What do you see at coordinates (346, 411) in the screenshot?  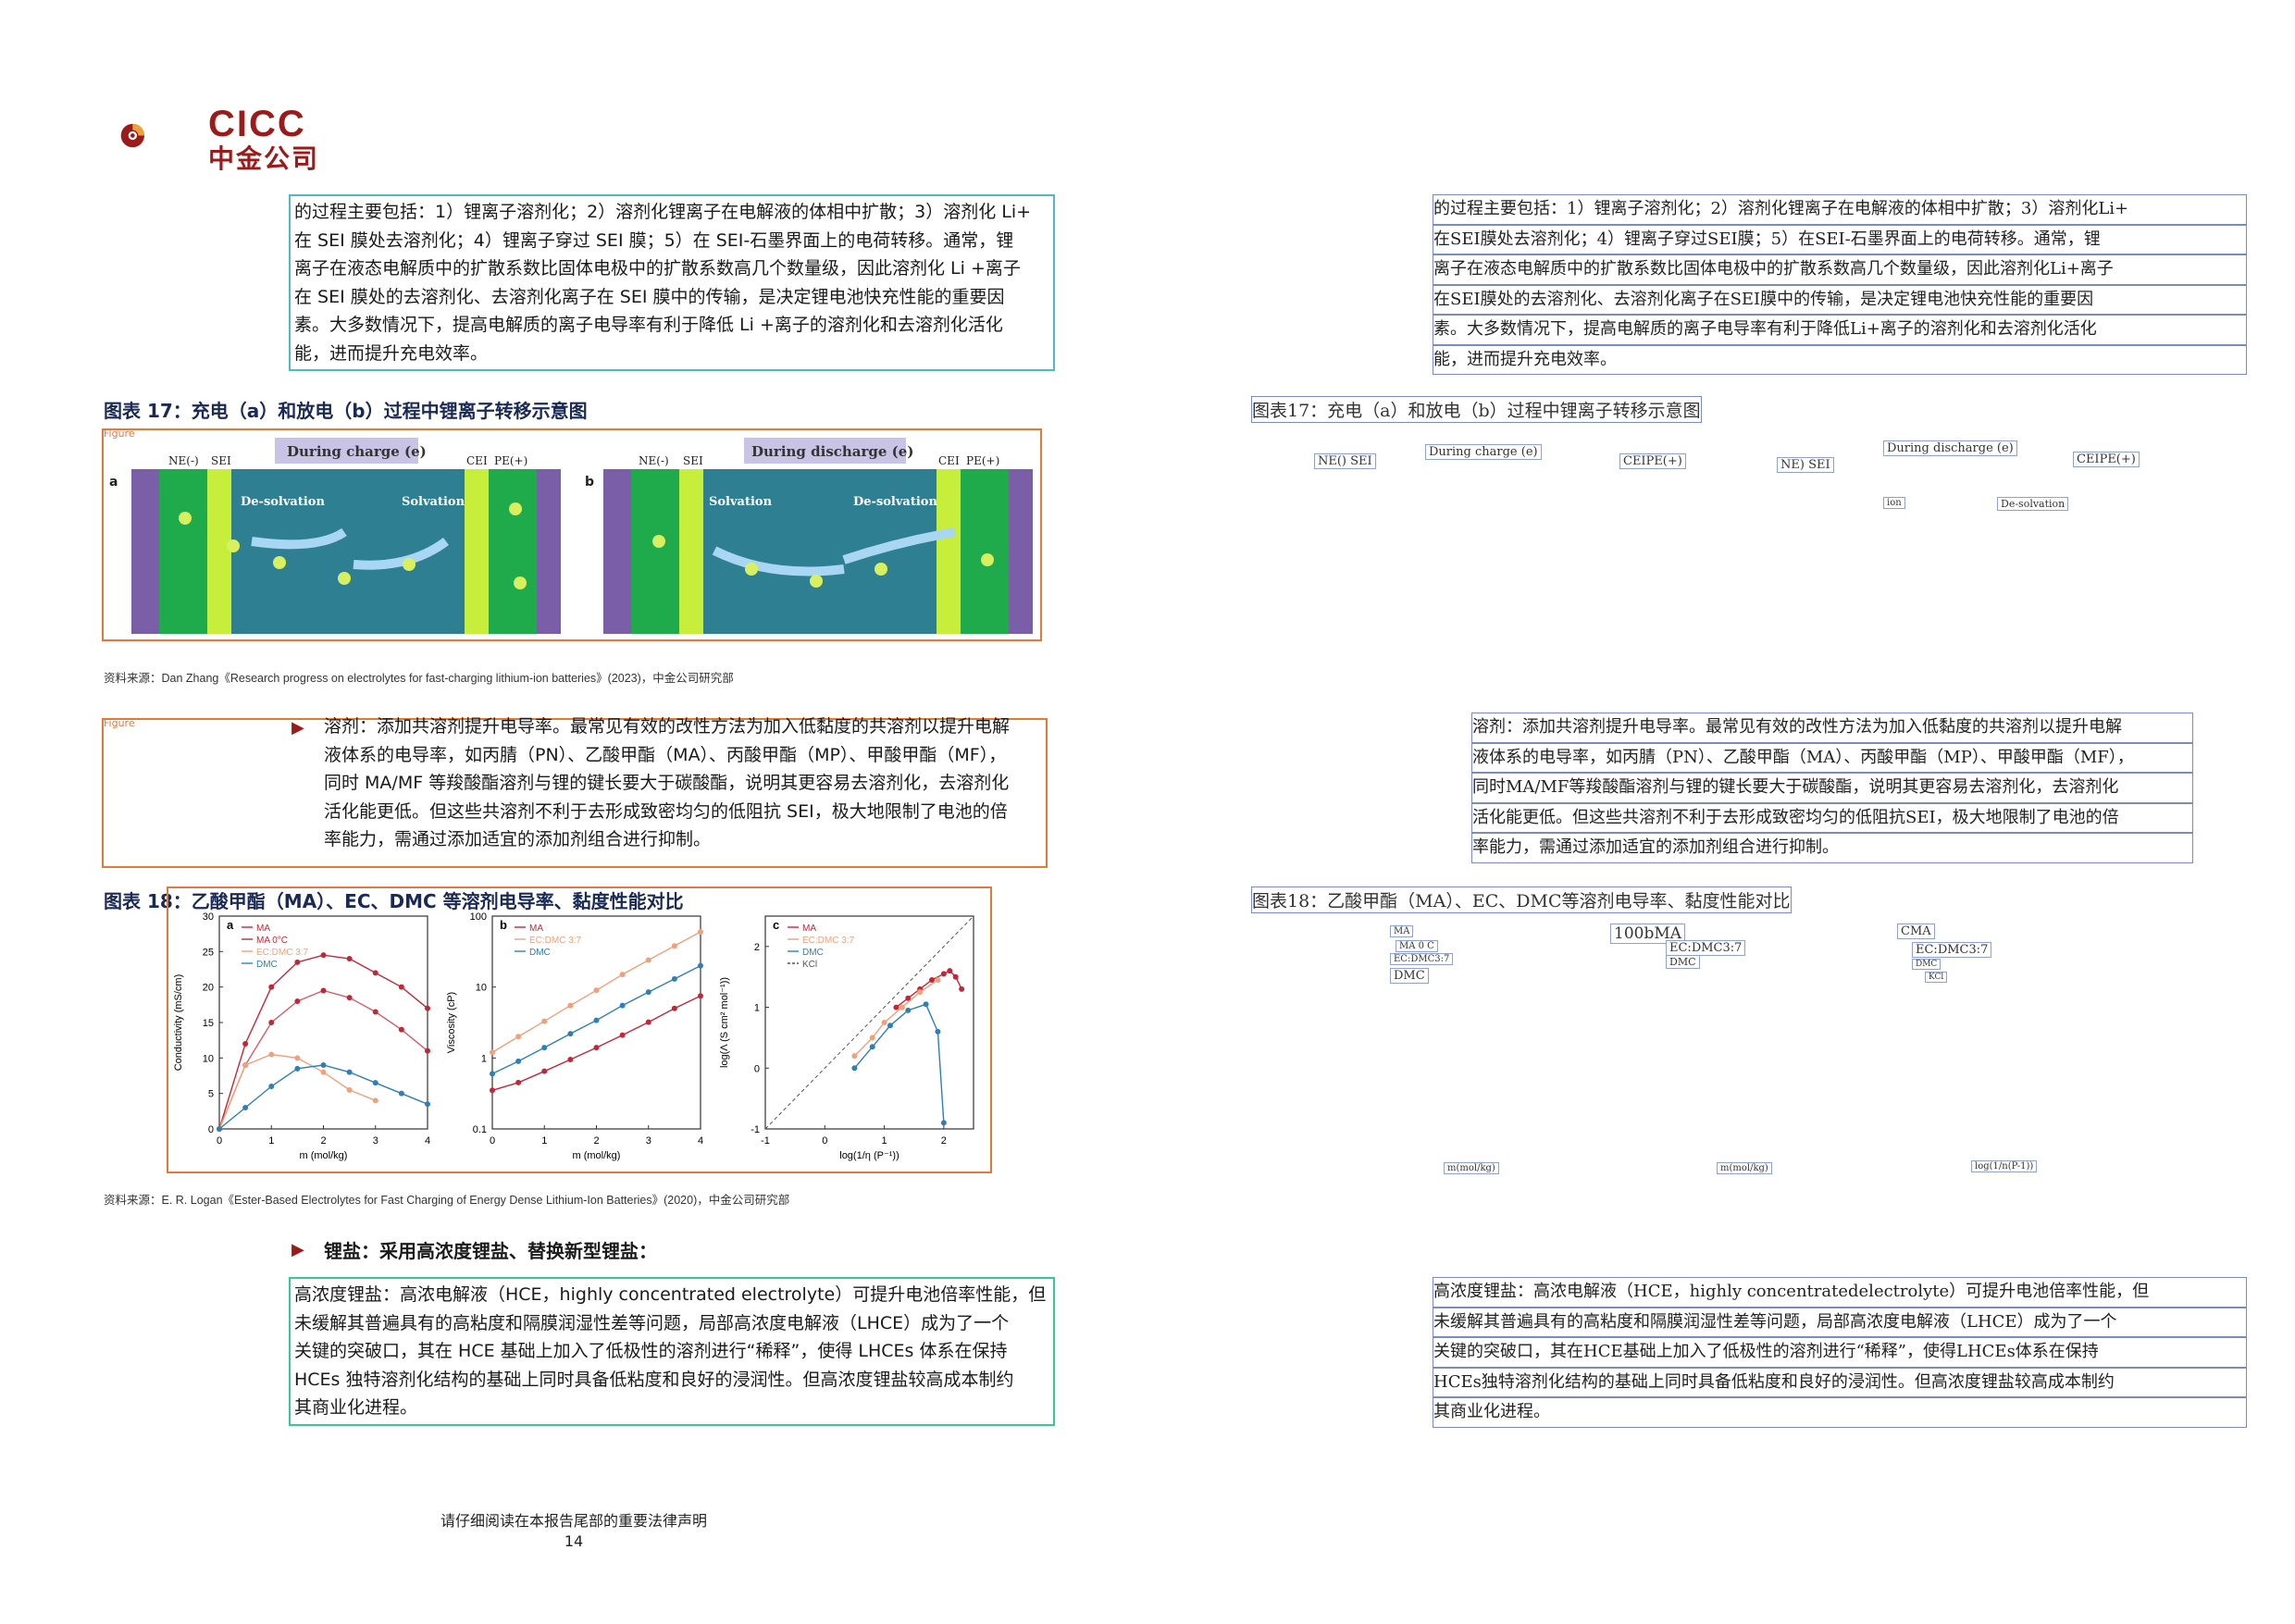 I see `figure-17-title: 图表 17：充电（a）和放电（b）过程中锂离子转移示意图` at bounding box center [346, 411].